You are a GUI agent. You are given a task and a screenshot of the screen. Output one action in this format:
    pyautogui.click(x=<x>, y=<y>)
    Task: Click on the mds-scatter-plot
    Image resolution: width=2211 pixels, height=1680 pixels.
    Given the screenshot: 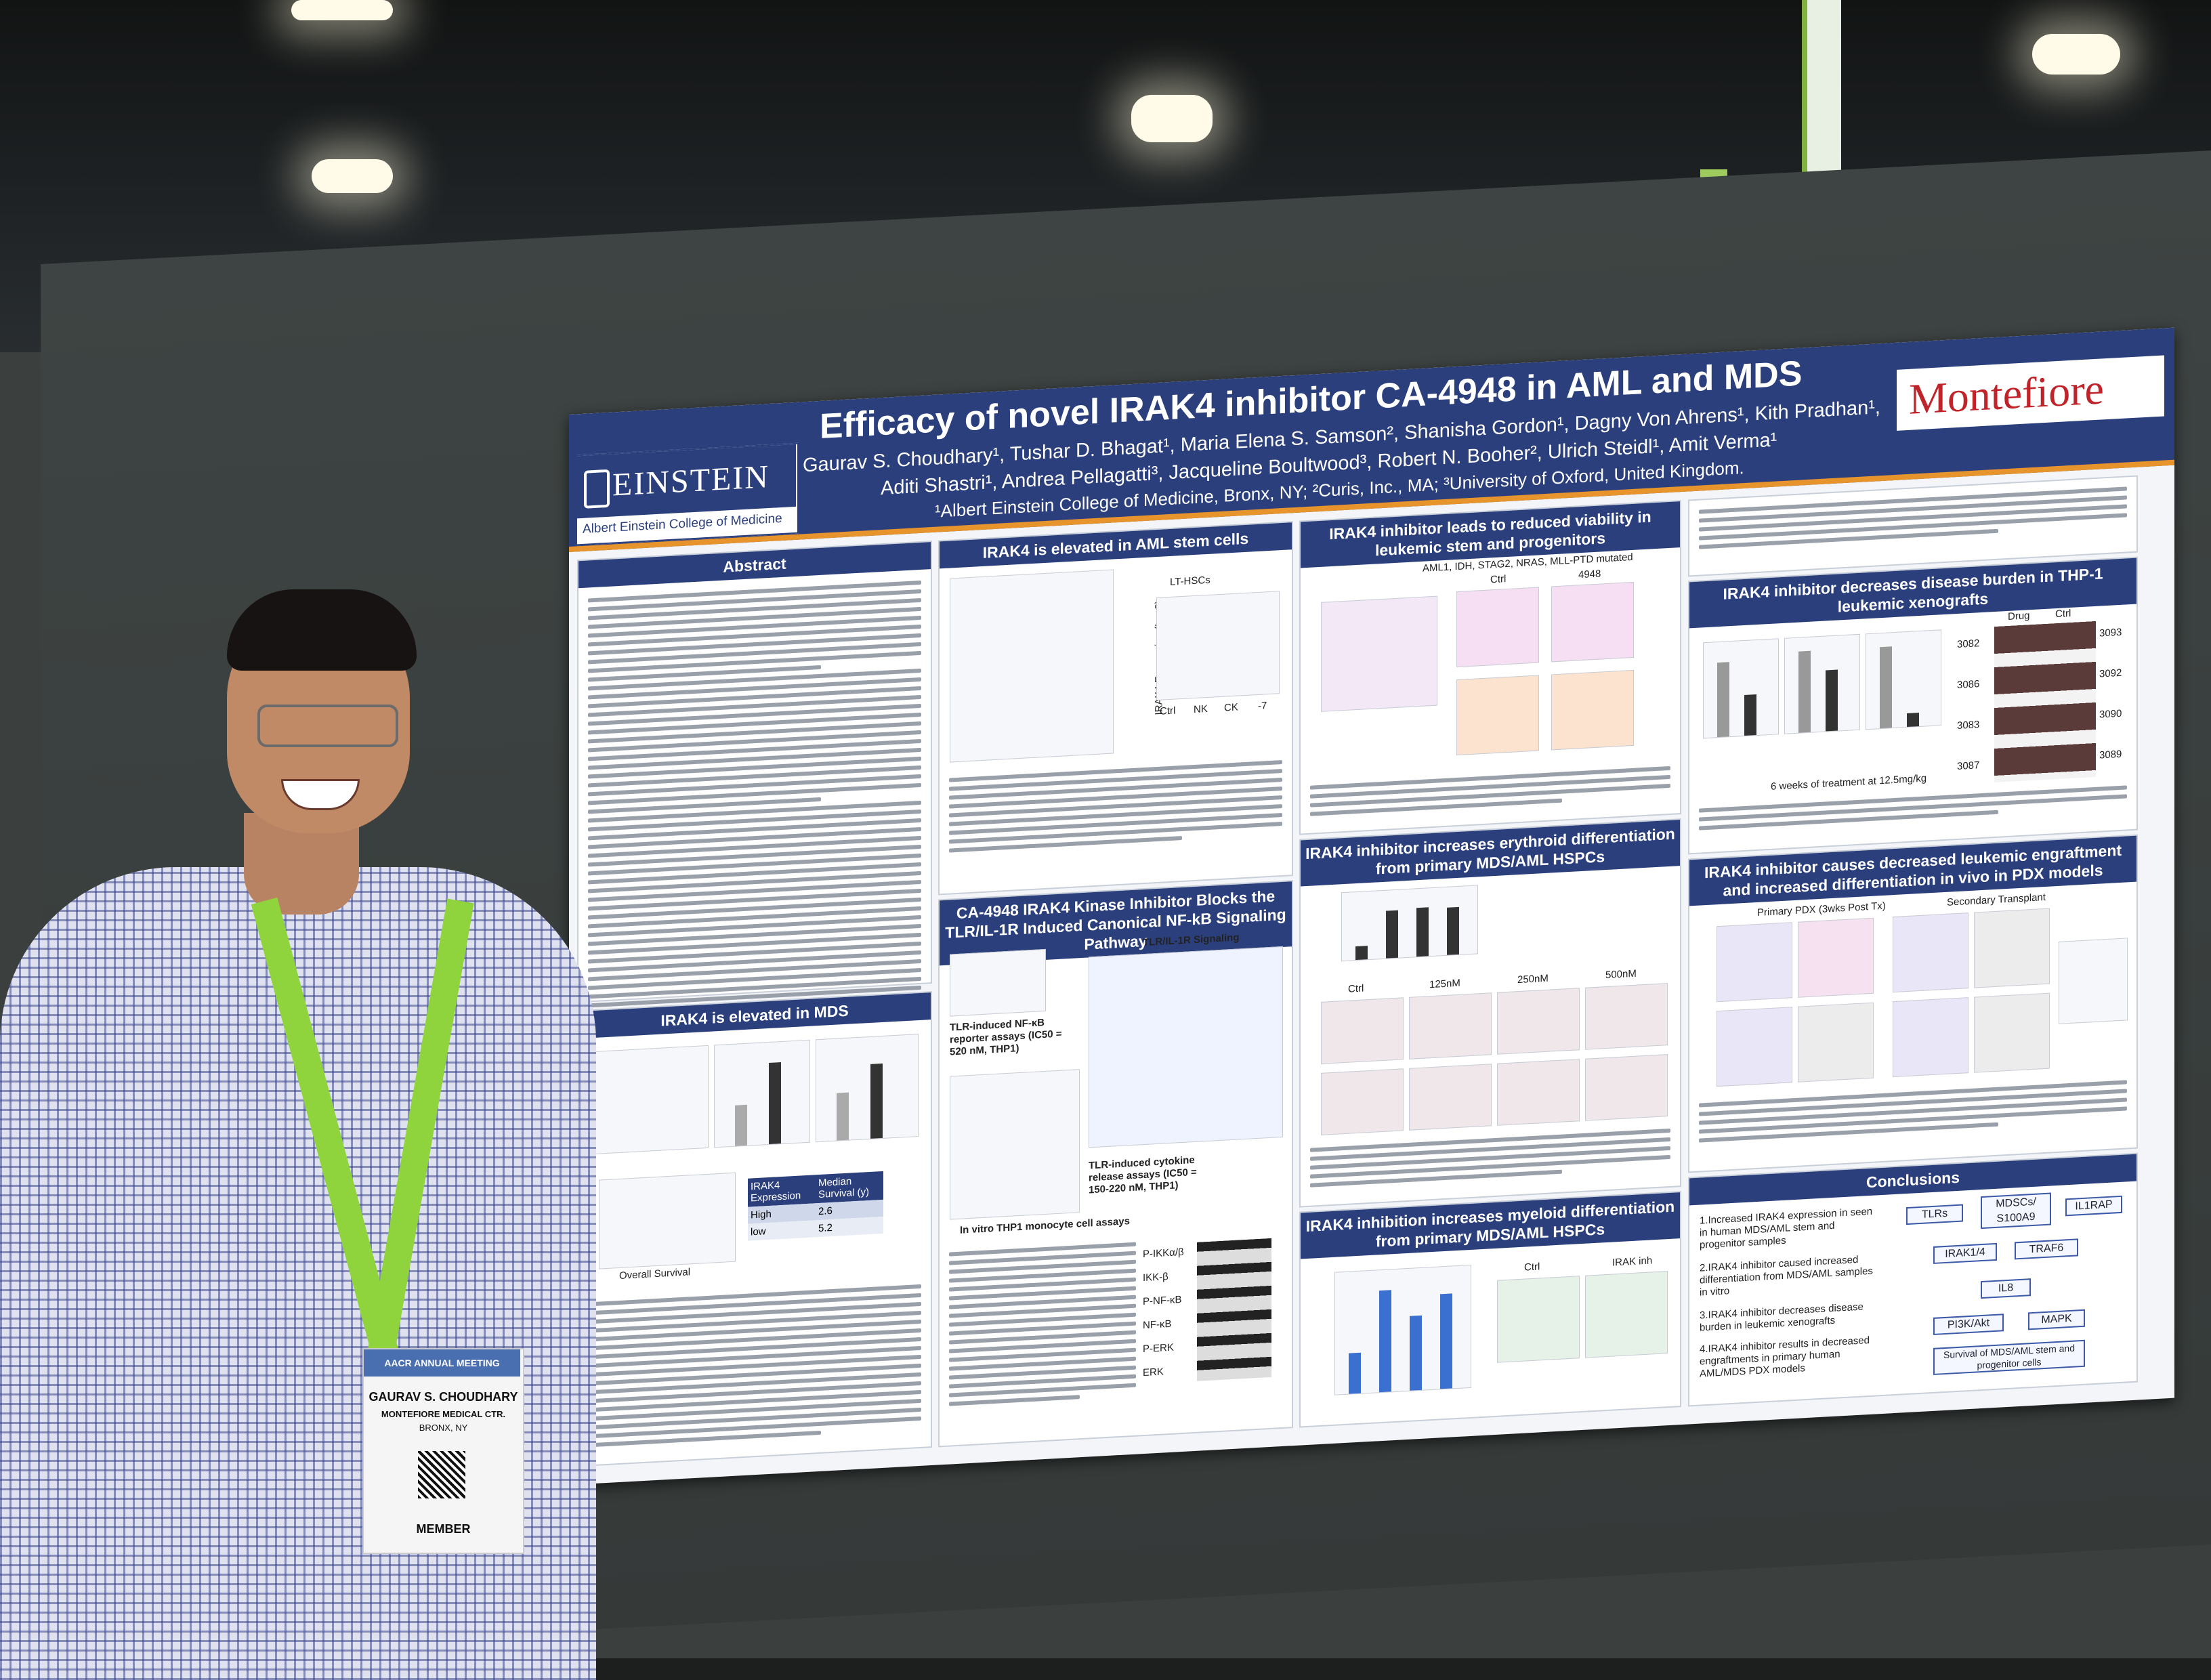 What is the action you would take?
    pyautogui.click(x=650, y=1100)
    